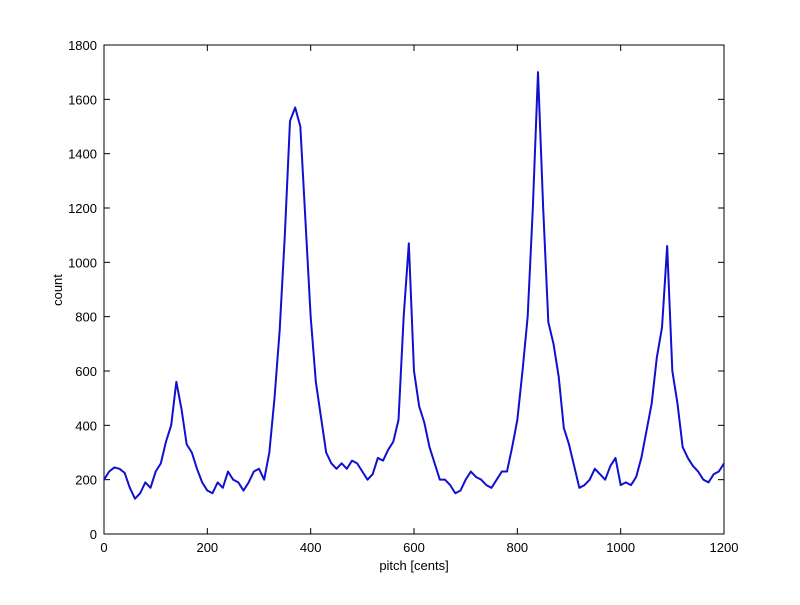  Describe the element at coordinates (82, 45) in the screenshot. I see `y-tick-label: 1800` at that location.